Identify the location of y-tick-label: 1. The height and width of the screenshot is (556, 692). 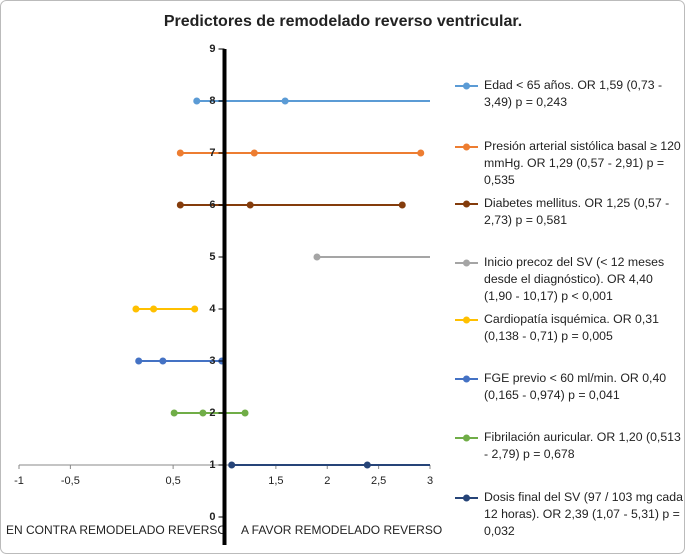
(212, 465).